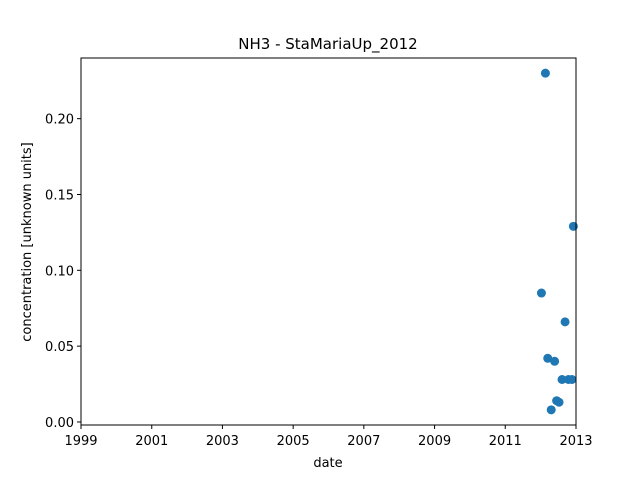 This screenshot has height=480, width=640. I want to click on x-axis-title: date, so click(327, 463).